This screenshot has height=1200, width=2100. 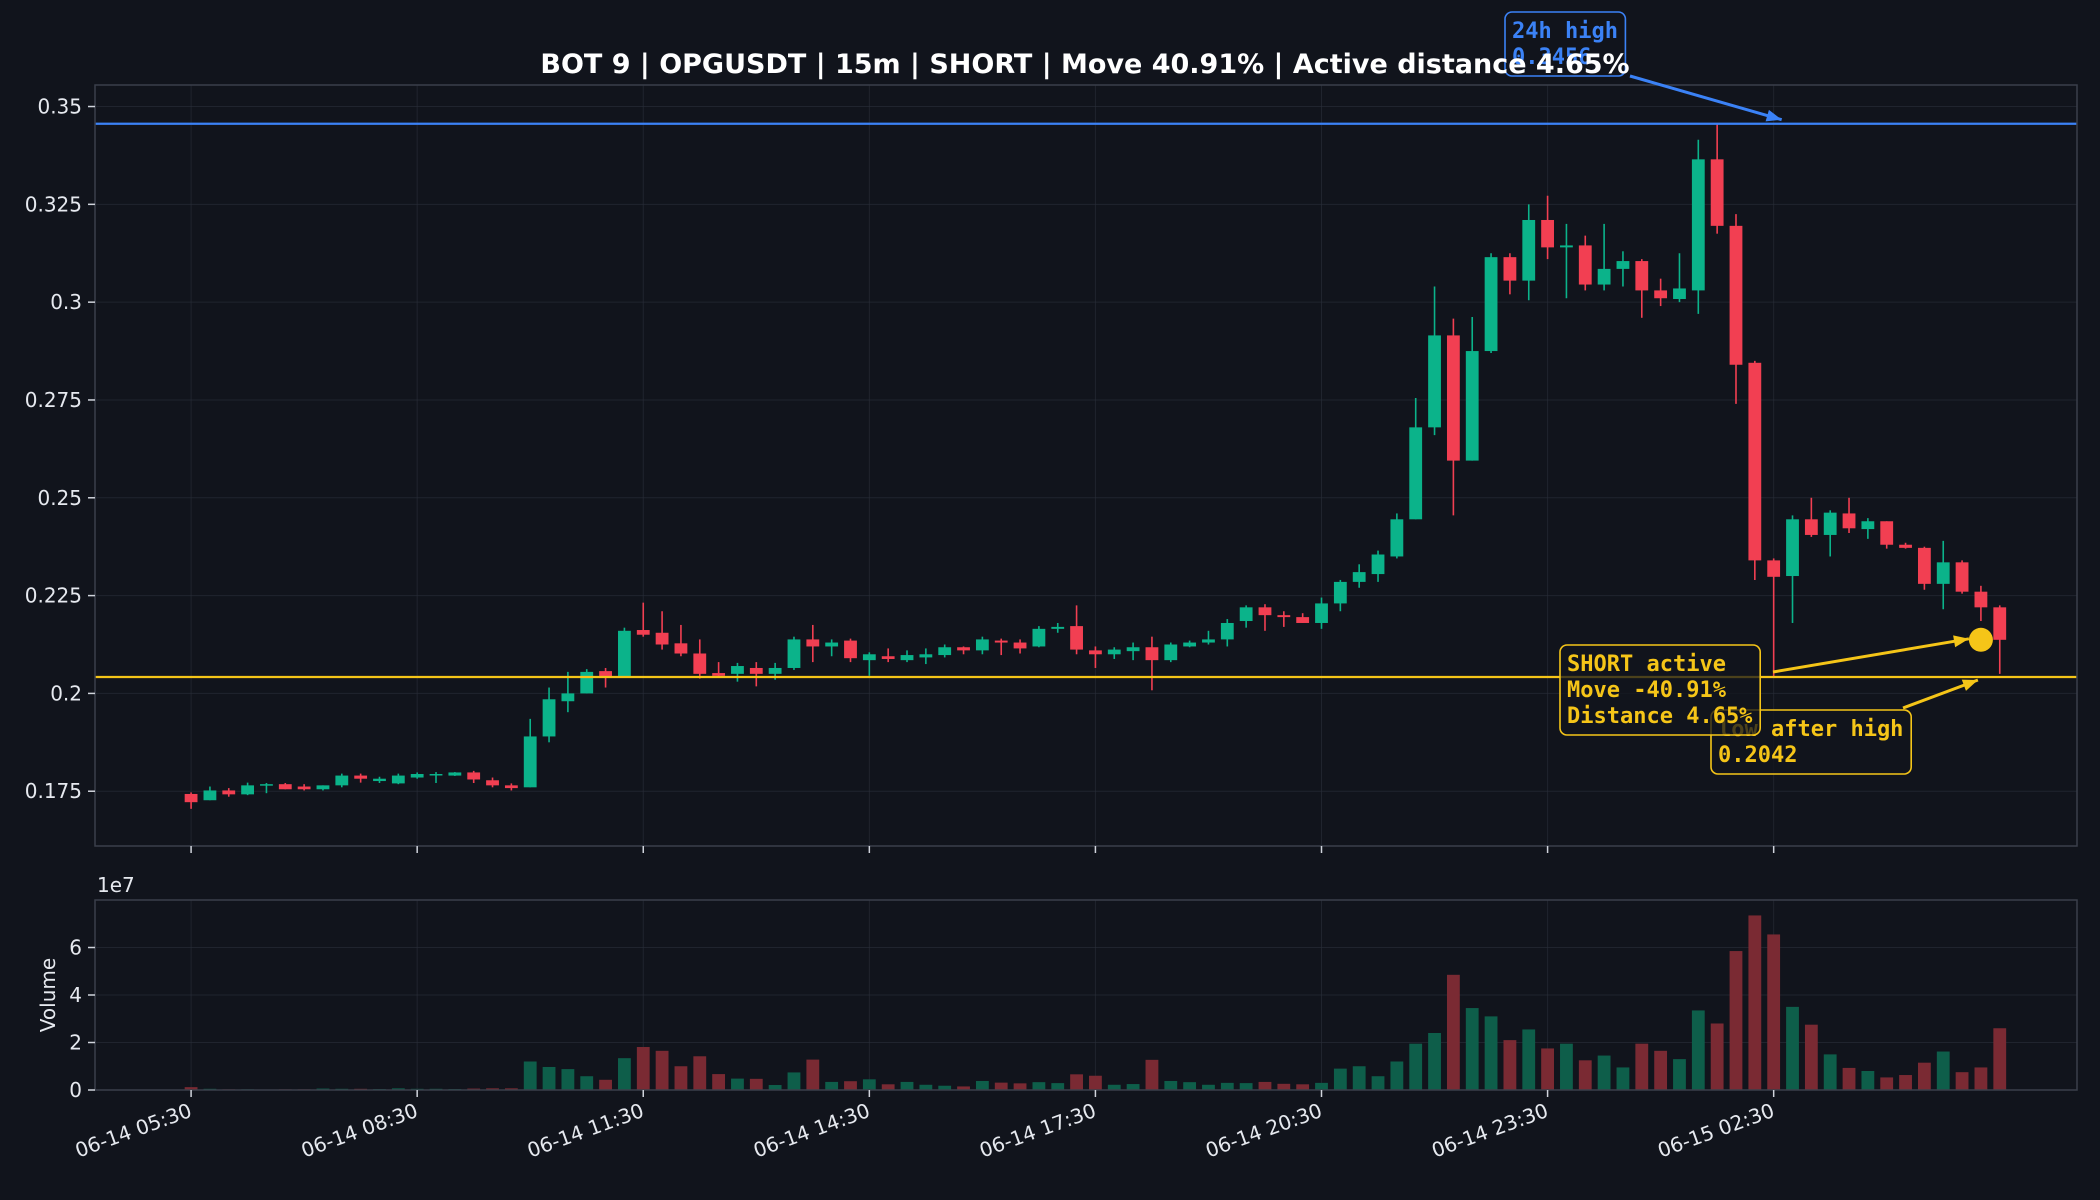 What do you see at coordinates (1551, 57) in the screenshot?
I see `high-annotation-text: 0.3456` at bounding box center [1551, 57].